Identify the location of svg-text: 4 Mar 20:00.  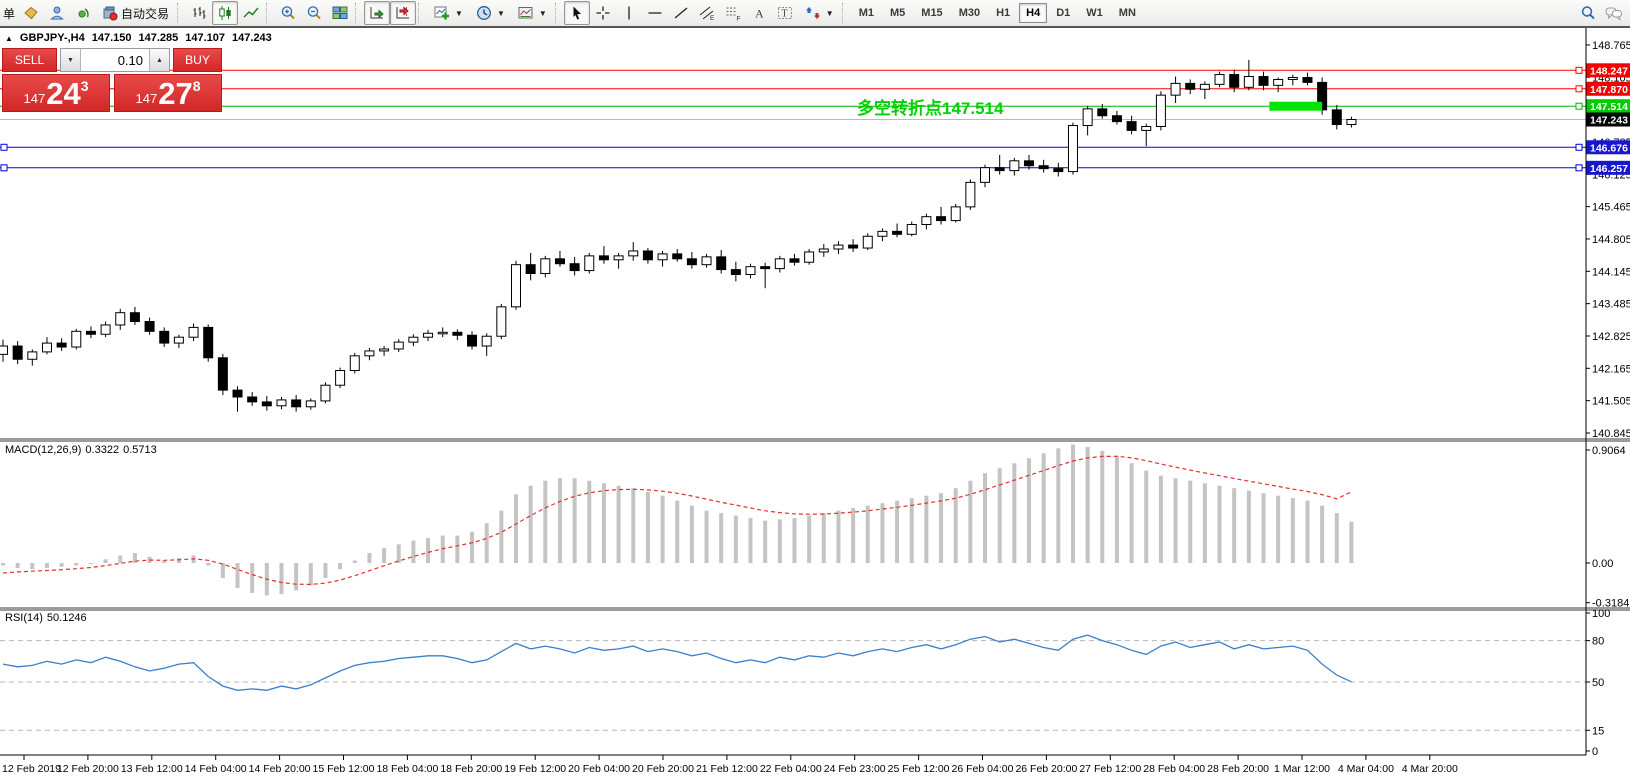
(1430, 769).